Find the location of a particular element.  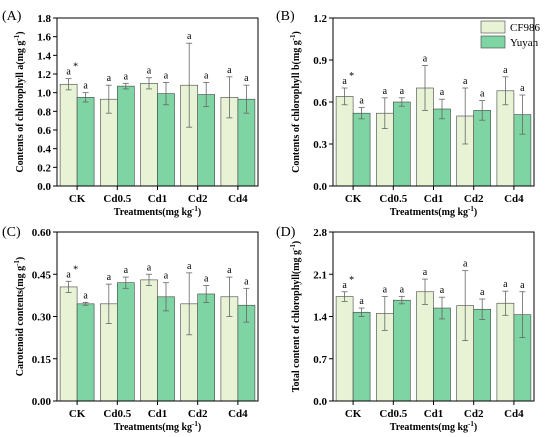

y-tick-label: 0.15 is located at coordinates (42, 360).